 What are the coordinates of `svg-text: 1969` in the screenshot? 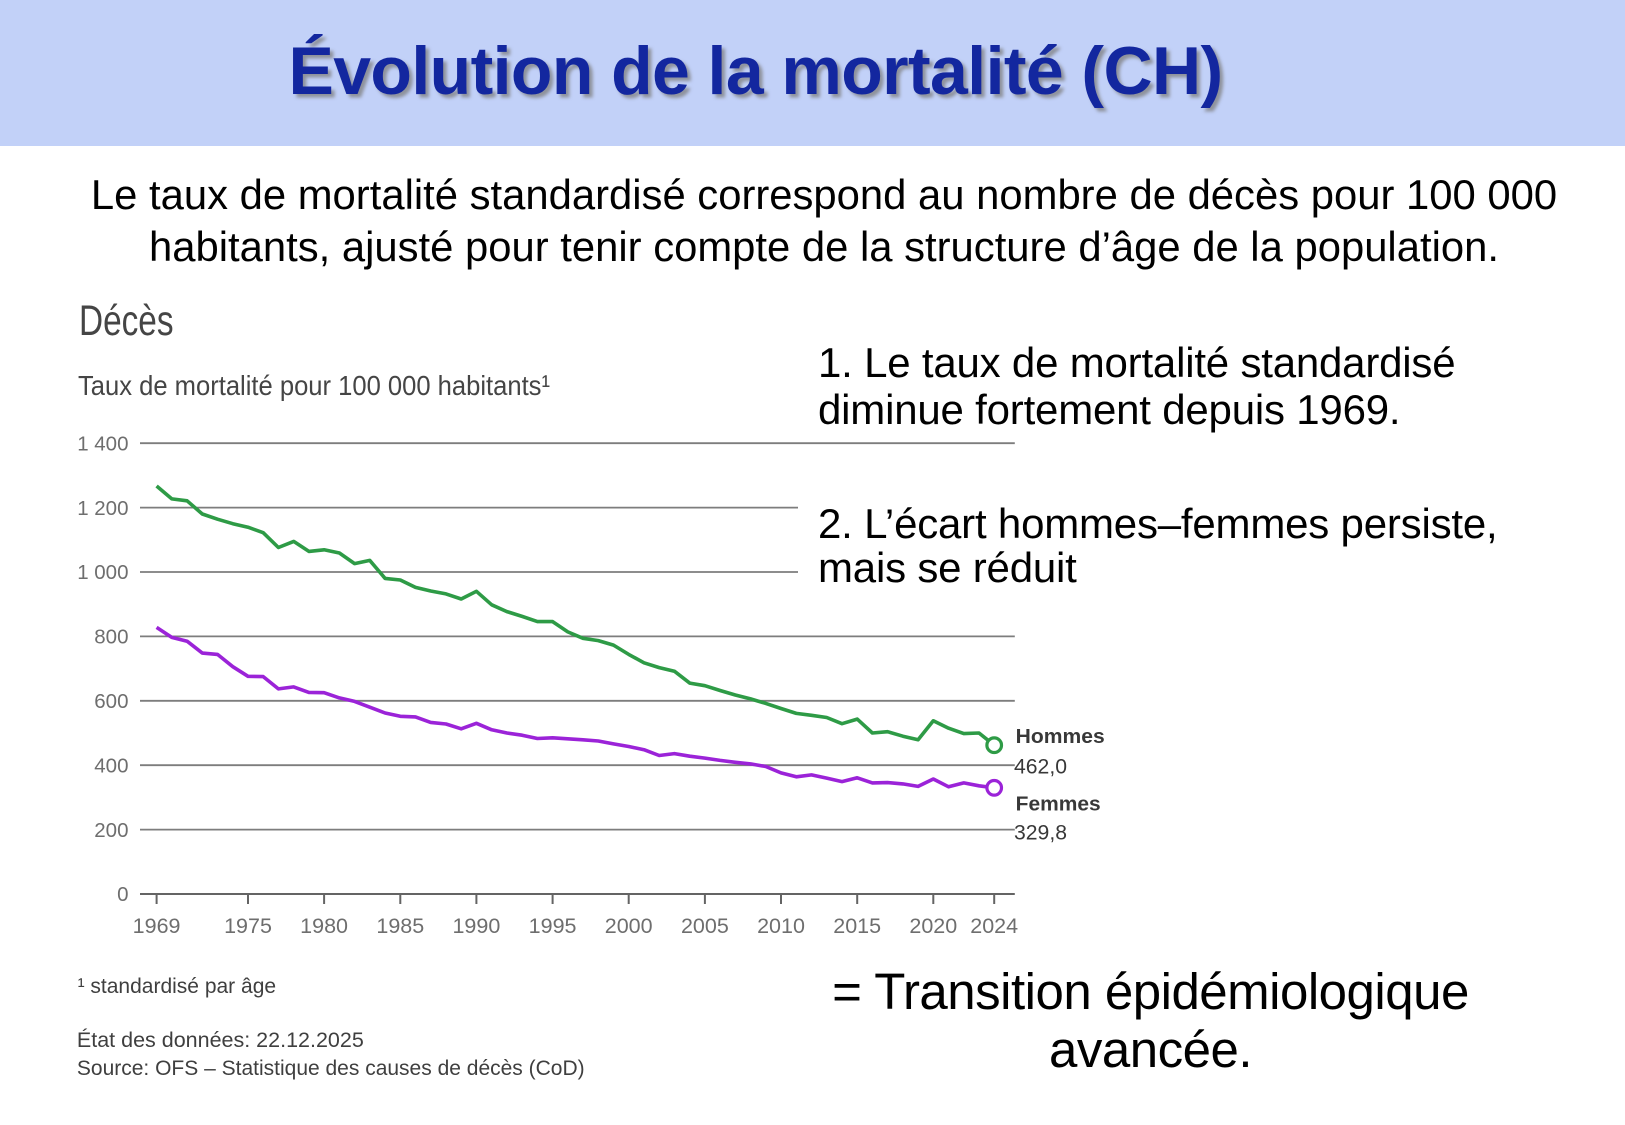 It's located at (157, 926).